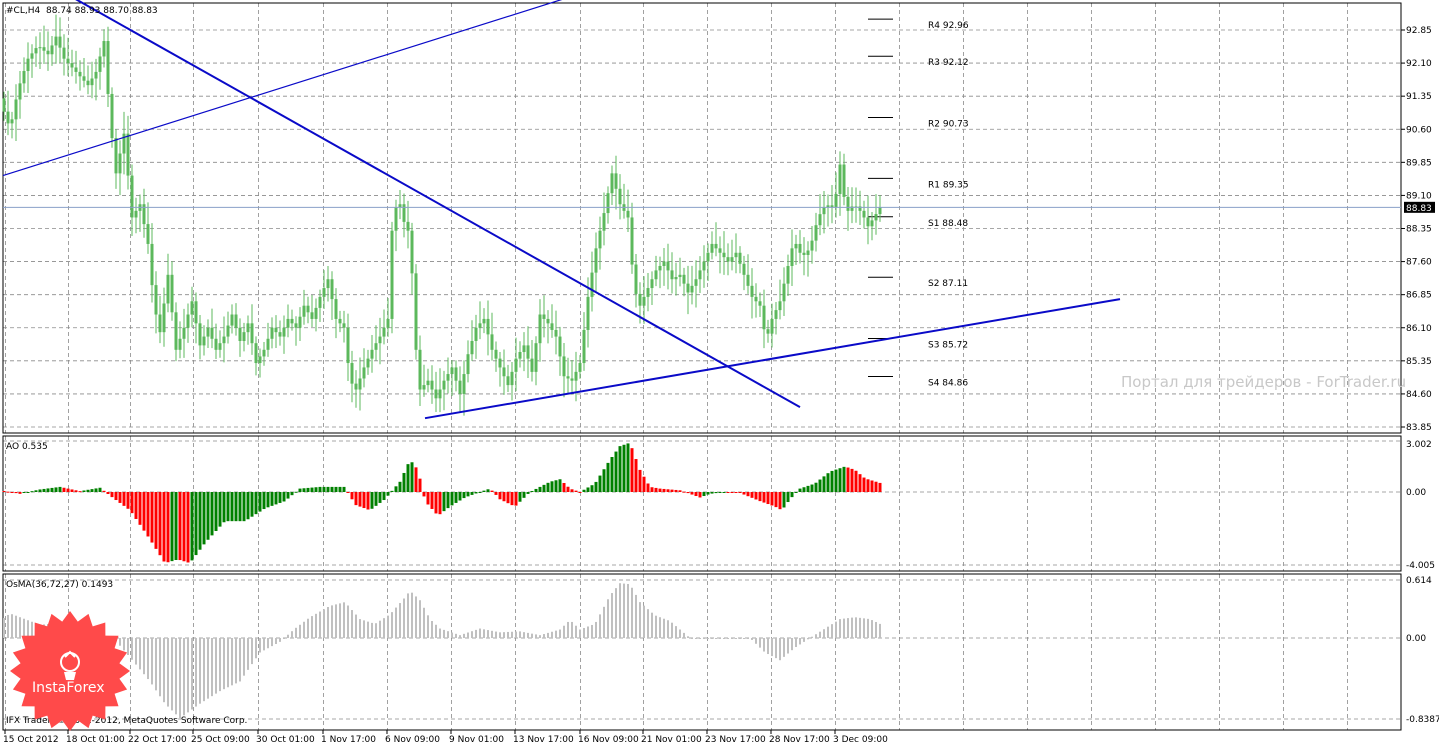 This screenshot has height=749, width=1439. Describe the element at coordinates (1419, 445) in the screenshot. I see `y-tick-label: 3.002` at that location.